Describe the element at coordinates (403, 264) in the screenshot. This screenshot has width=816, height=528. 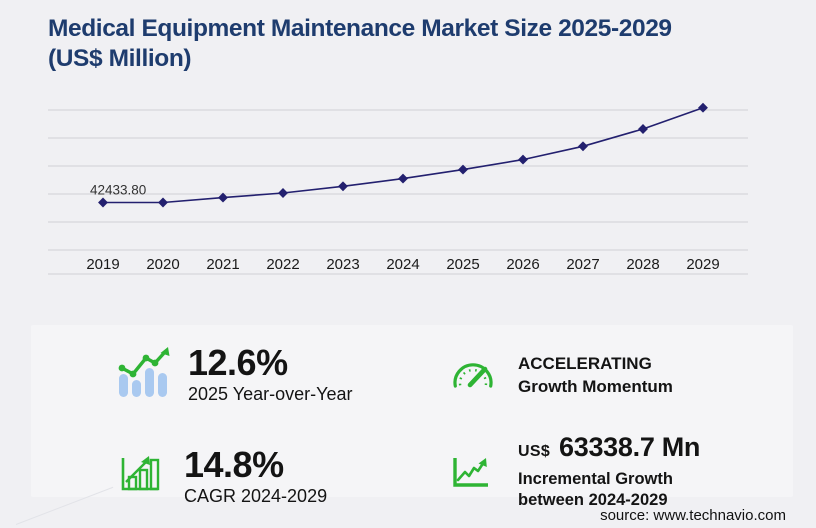
I see `x-axis-label-2024: 2024` at that location.